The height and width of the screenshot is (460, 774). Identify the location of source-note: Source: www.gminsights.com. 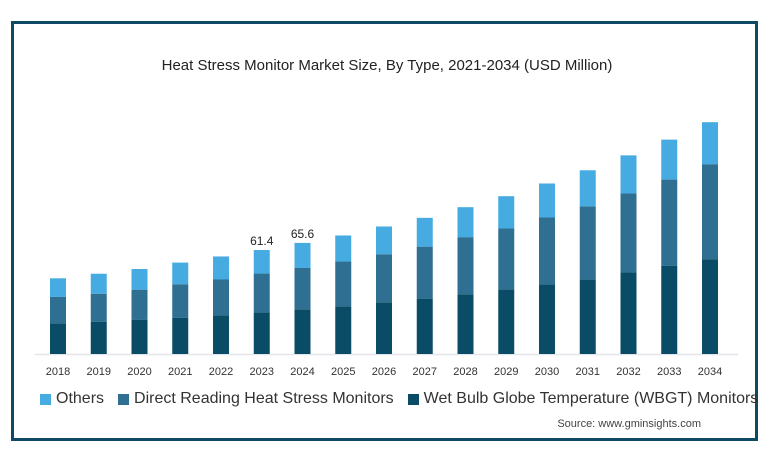
(629, 424).